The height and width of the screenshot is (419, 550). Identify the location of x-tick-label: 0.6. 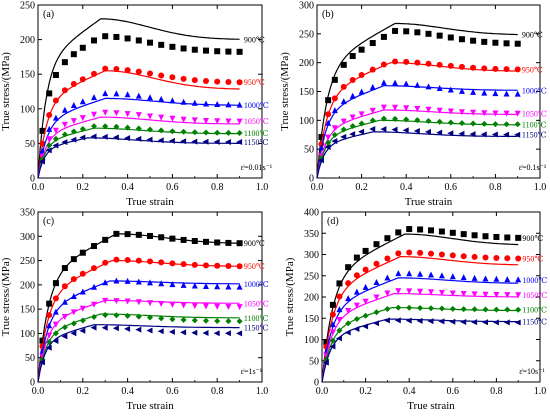
(172, 187).